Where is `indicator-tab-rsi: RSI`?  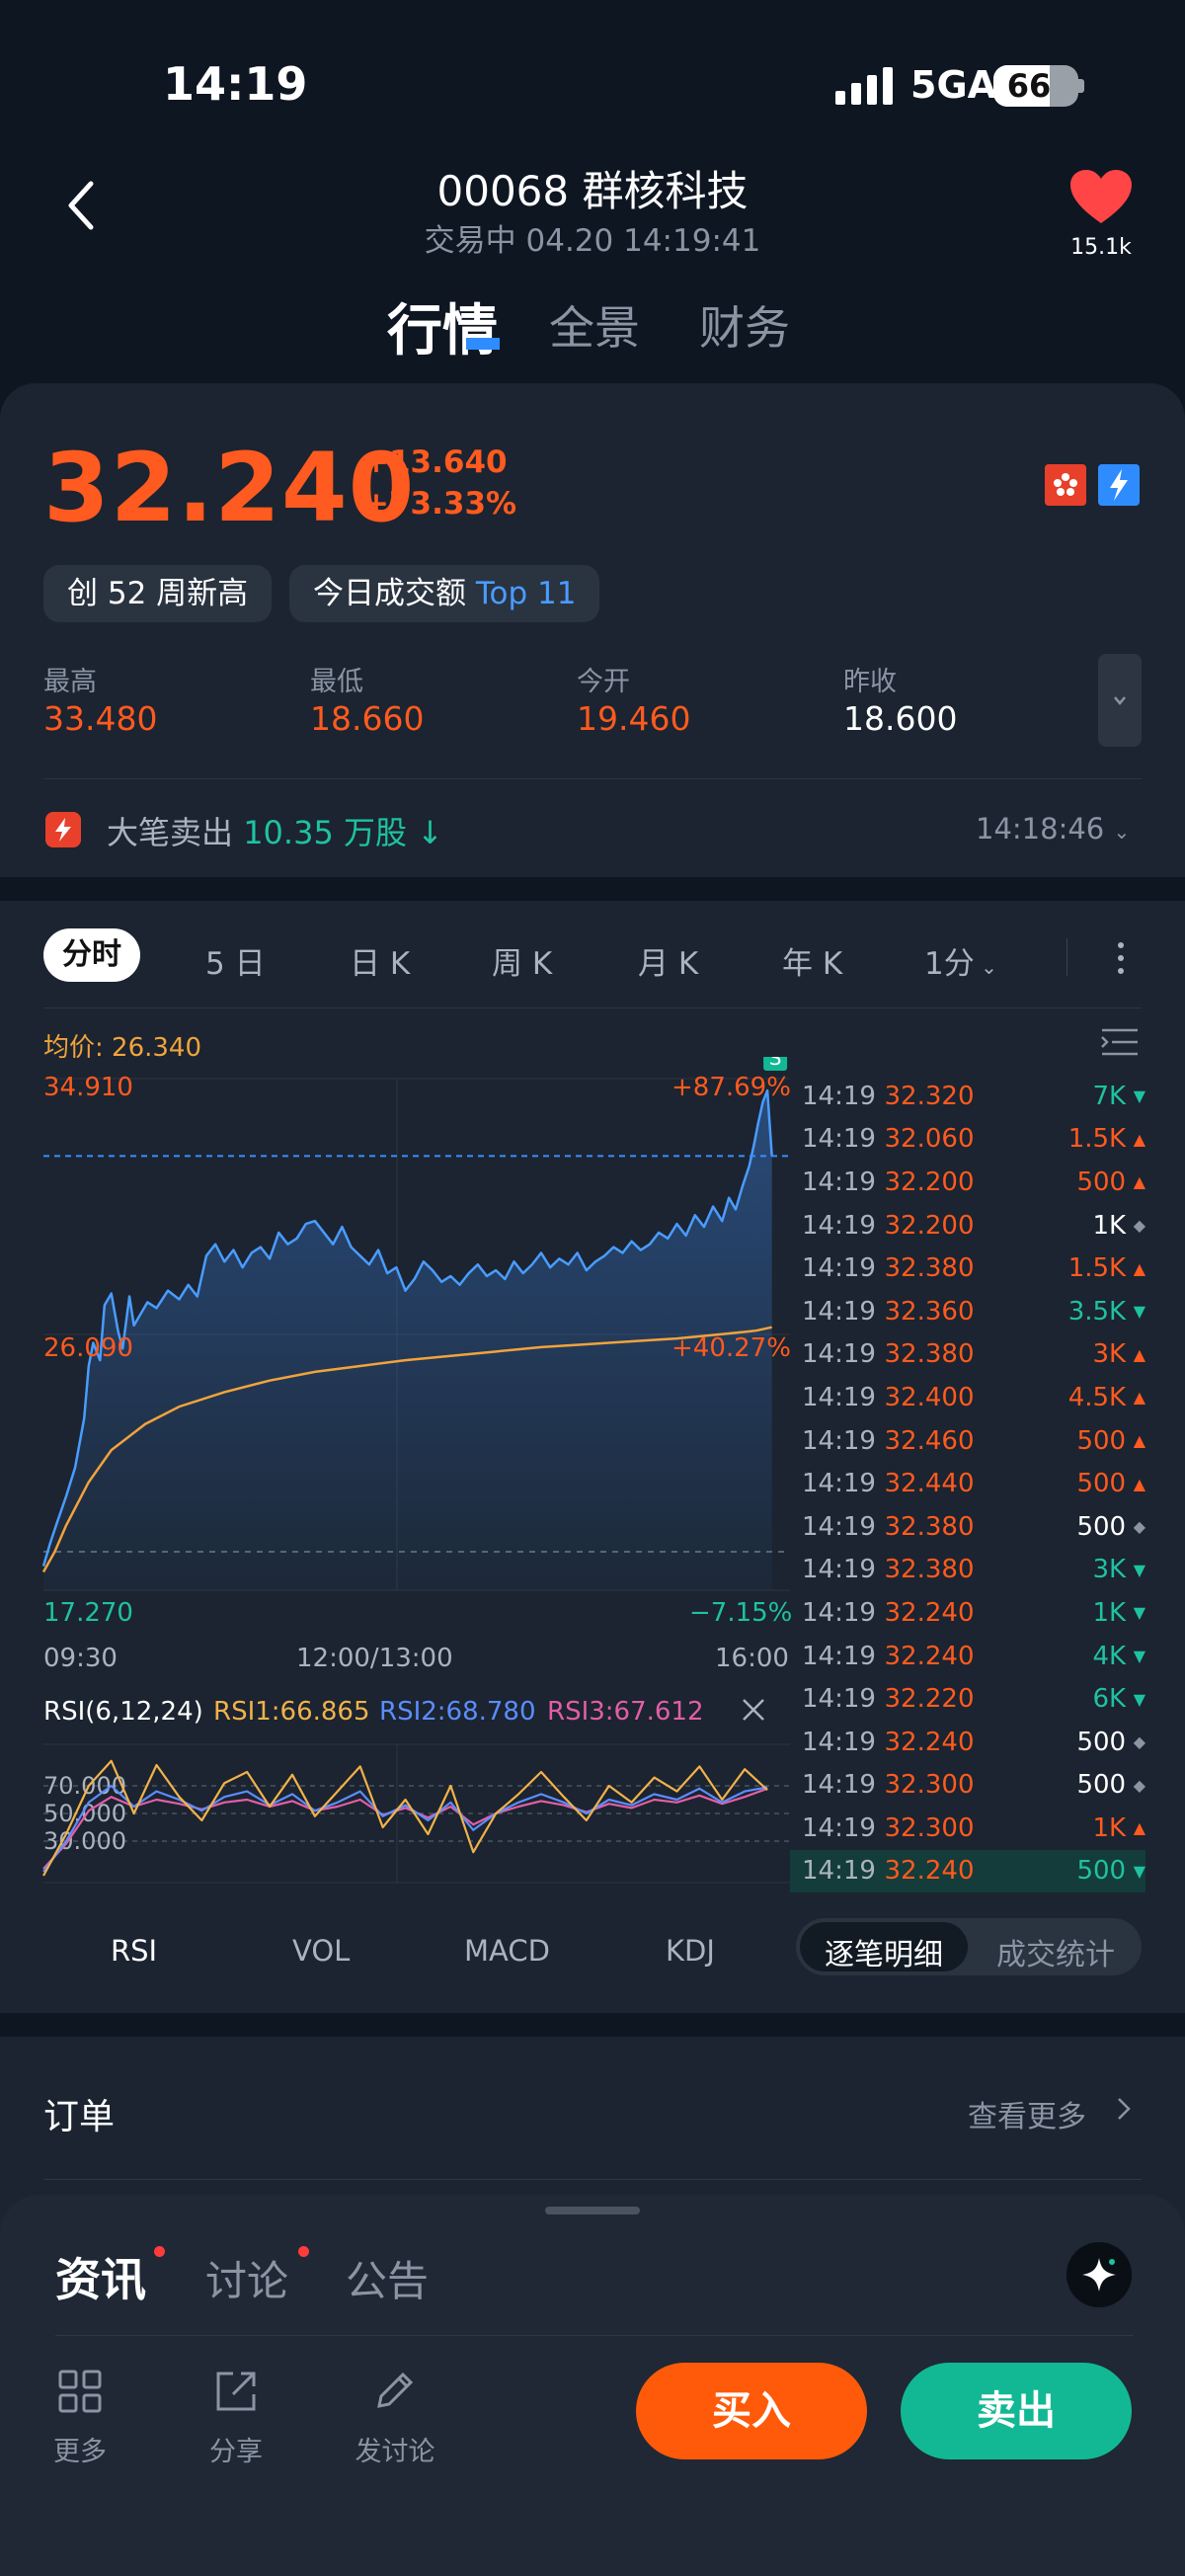
indicator-tab-rsi: RSI is located at coordinates (134, 1951).